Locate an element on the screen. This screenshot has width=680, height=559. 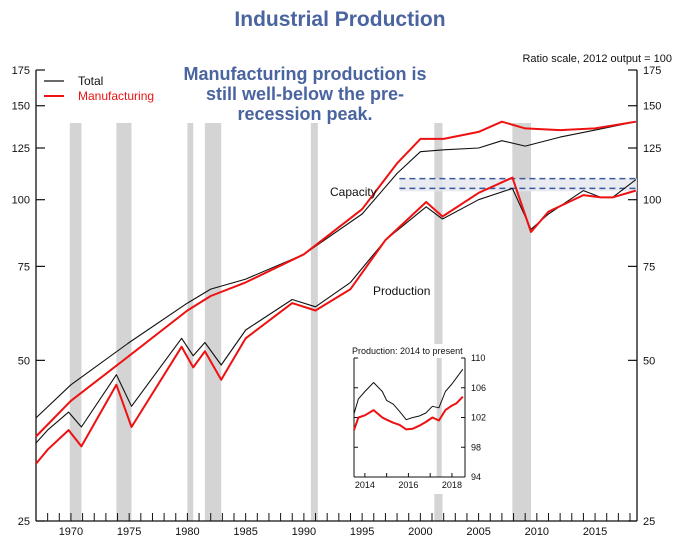
production-label: Production is located at coordinates (401, 291).